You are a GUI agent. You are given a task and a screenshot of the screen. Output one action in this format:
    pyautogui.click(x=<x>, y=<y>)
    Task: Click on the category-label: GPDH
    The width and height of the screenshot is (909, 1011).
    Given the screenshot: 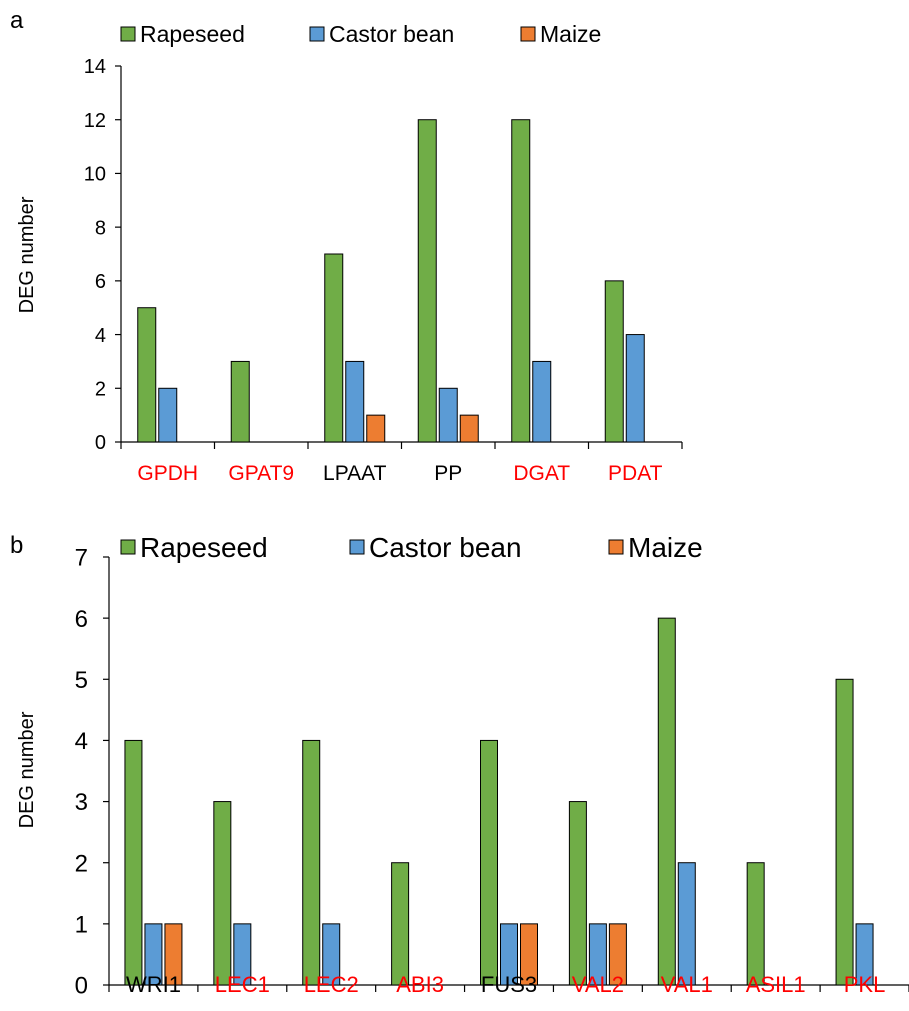 What is the action you would take?
    pyautogui.click(x=167, y=473)
    